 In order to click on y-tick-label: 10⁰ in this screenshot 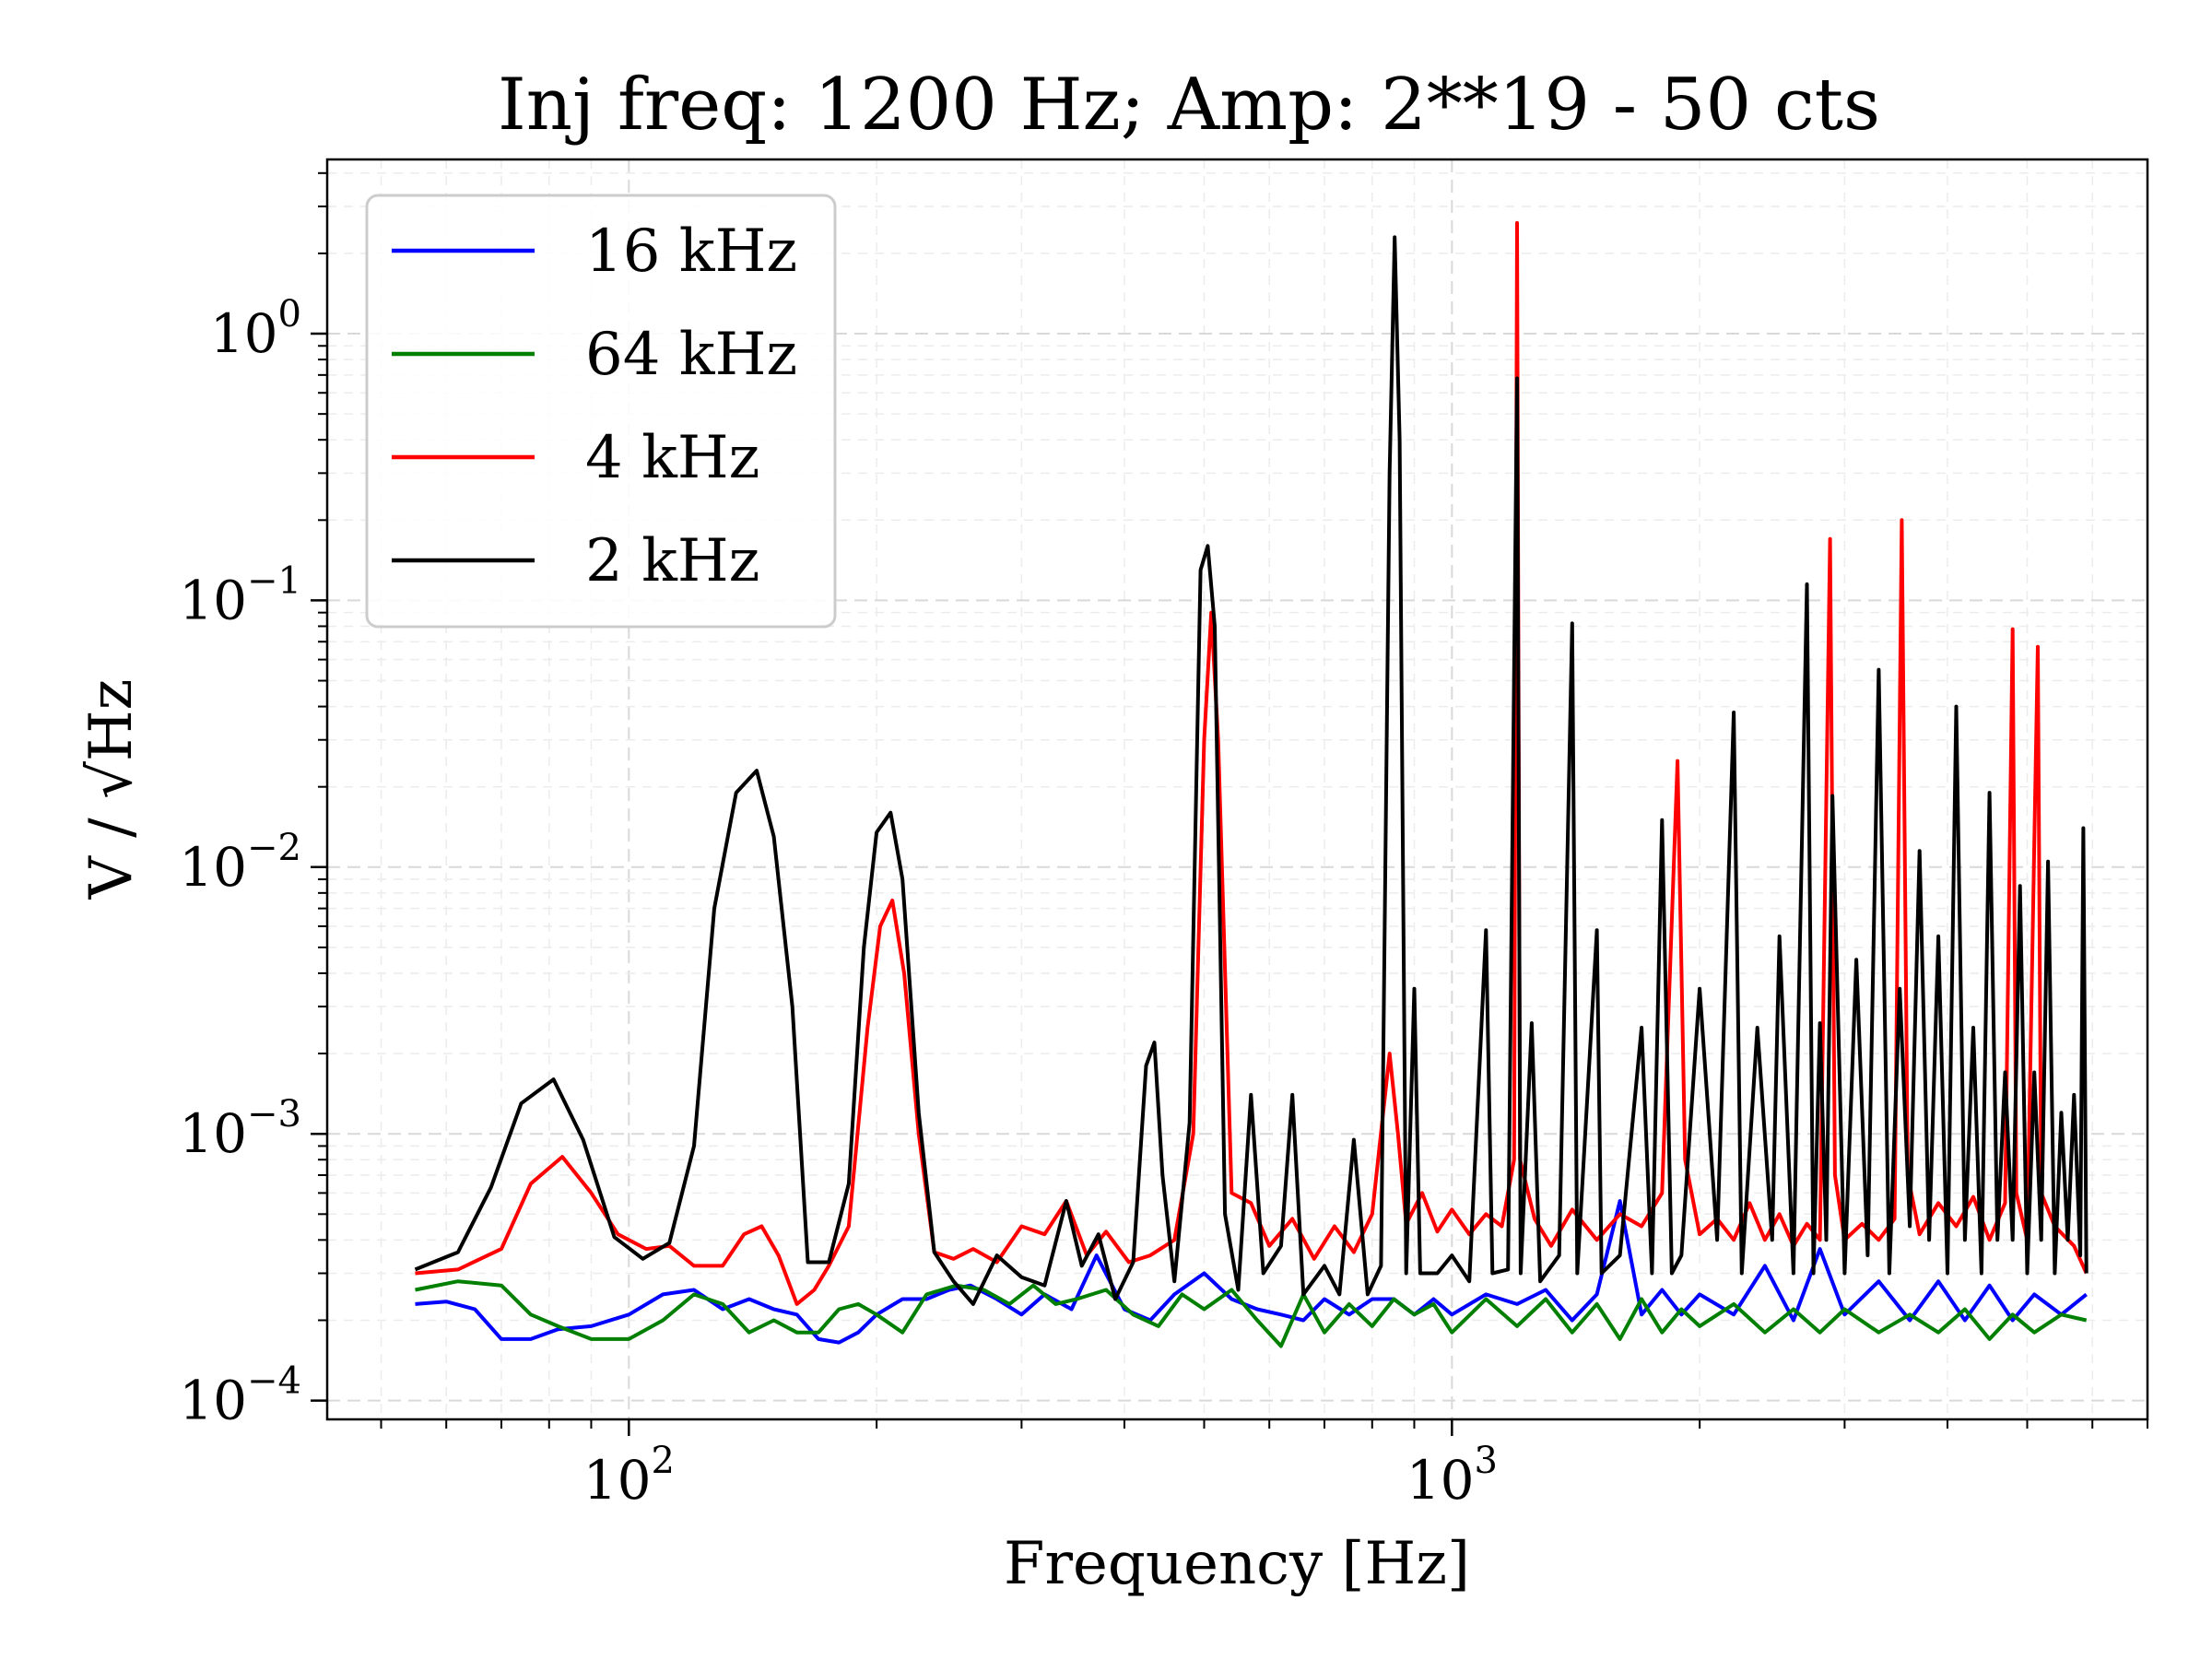, I will do `click(255, 329)`.